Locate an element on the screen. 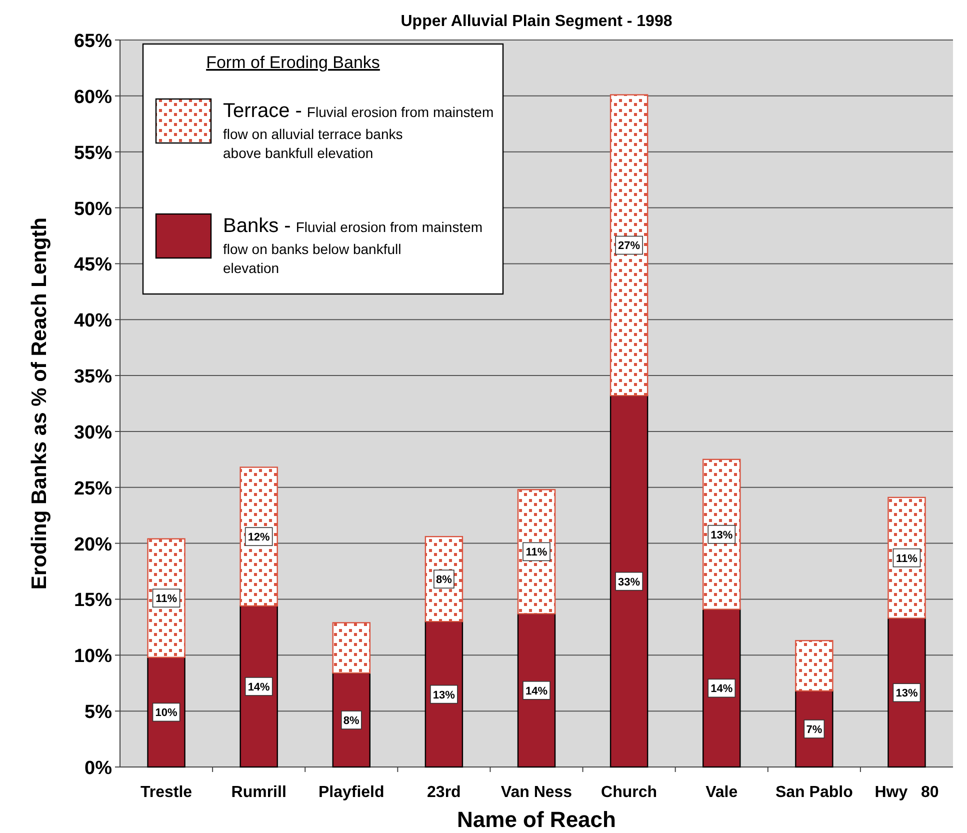 The width and height of the screenshot is (967, 833). y-tick-label: 45% is located at coordinates (93, 265).